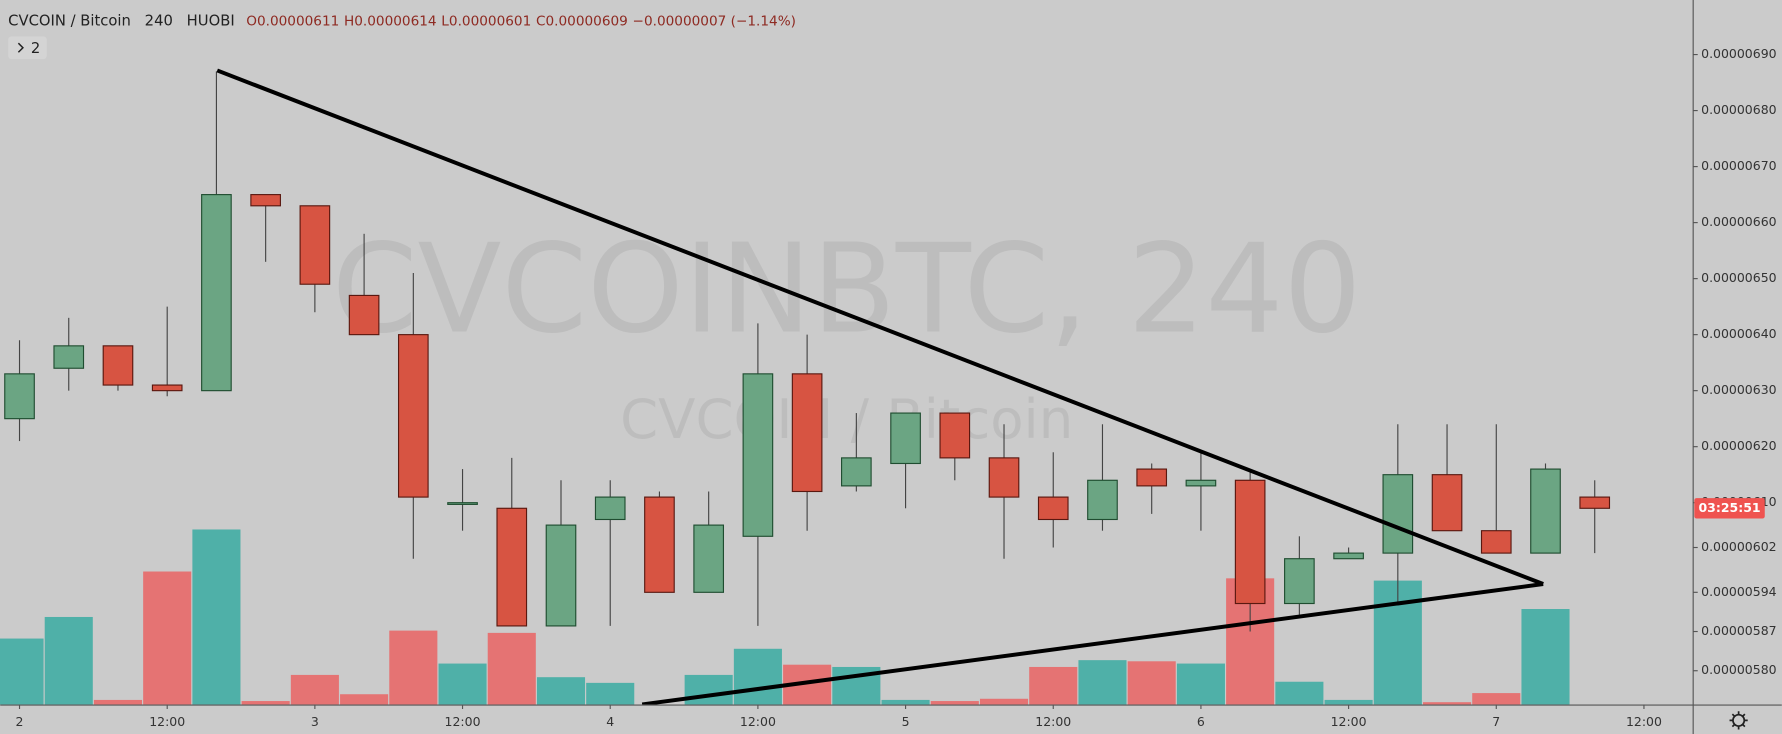 The width and height of the screenshot is (1782, 734). Describe the element at coordinates (390, 22) in the screenshot. I see `high-value: H0.00000614` at that location.